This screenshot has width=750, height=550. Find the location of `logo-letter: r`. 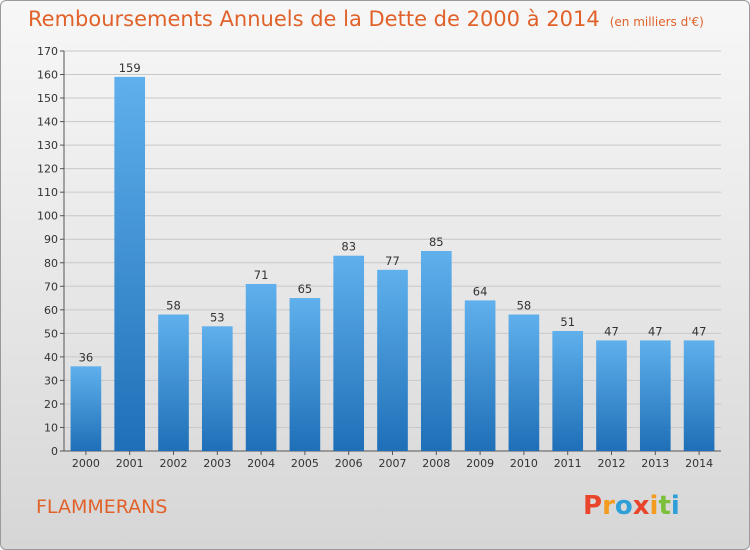

logo-letter: r is located at coordinates (608, 506).